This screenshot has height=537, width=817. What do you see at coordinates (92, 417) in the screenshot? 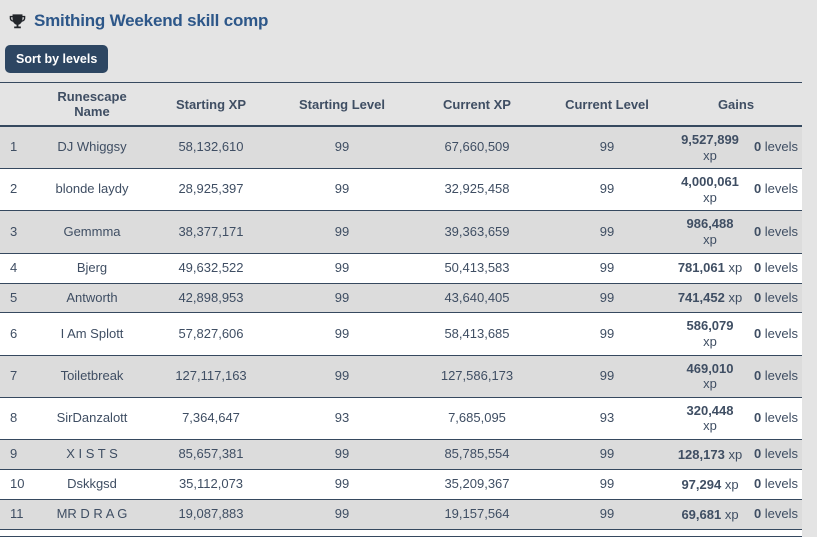
I see `player-name-cell: SirDanzalott` at bounding box center [92, 417].